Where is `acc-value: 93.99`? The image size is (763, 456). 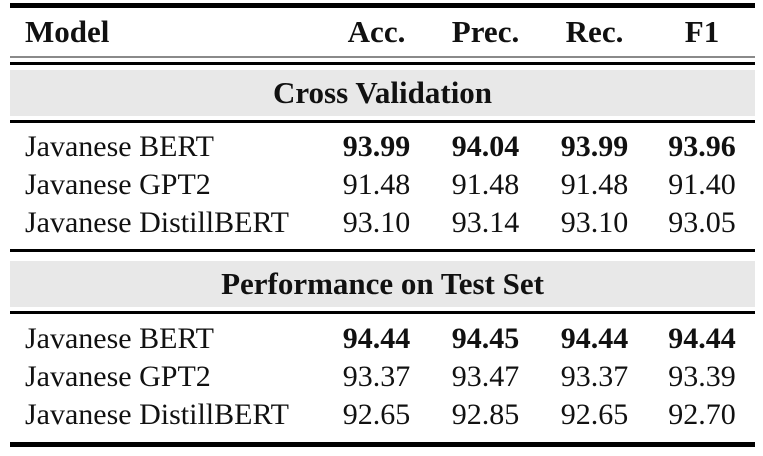 acc-value: 93.99 is located at coordinates (376, 146).